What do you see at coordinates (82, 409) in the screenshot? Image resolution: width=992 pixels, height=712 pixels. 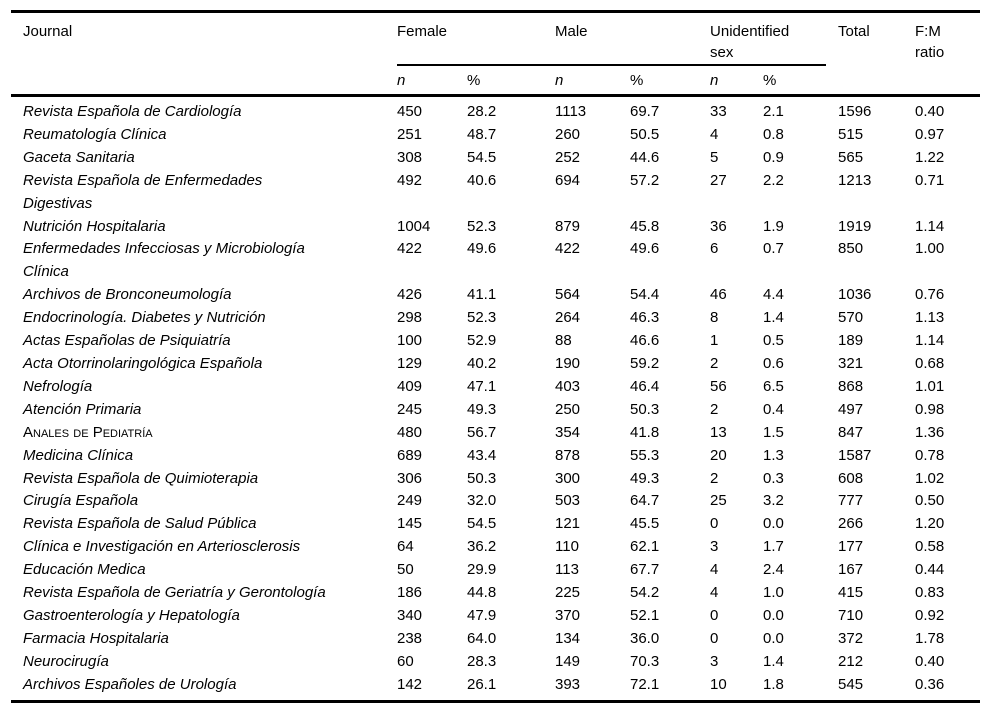 I see `journal-name: Atención Primaria` at bounding box center [82, 409].